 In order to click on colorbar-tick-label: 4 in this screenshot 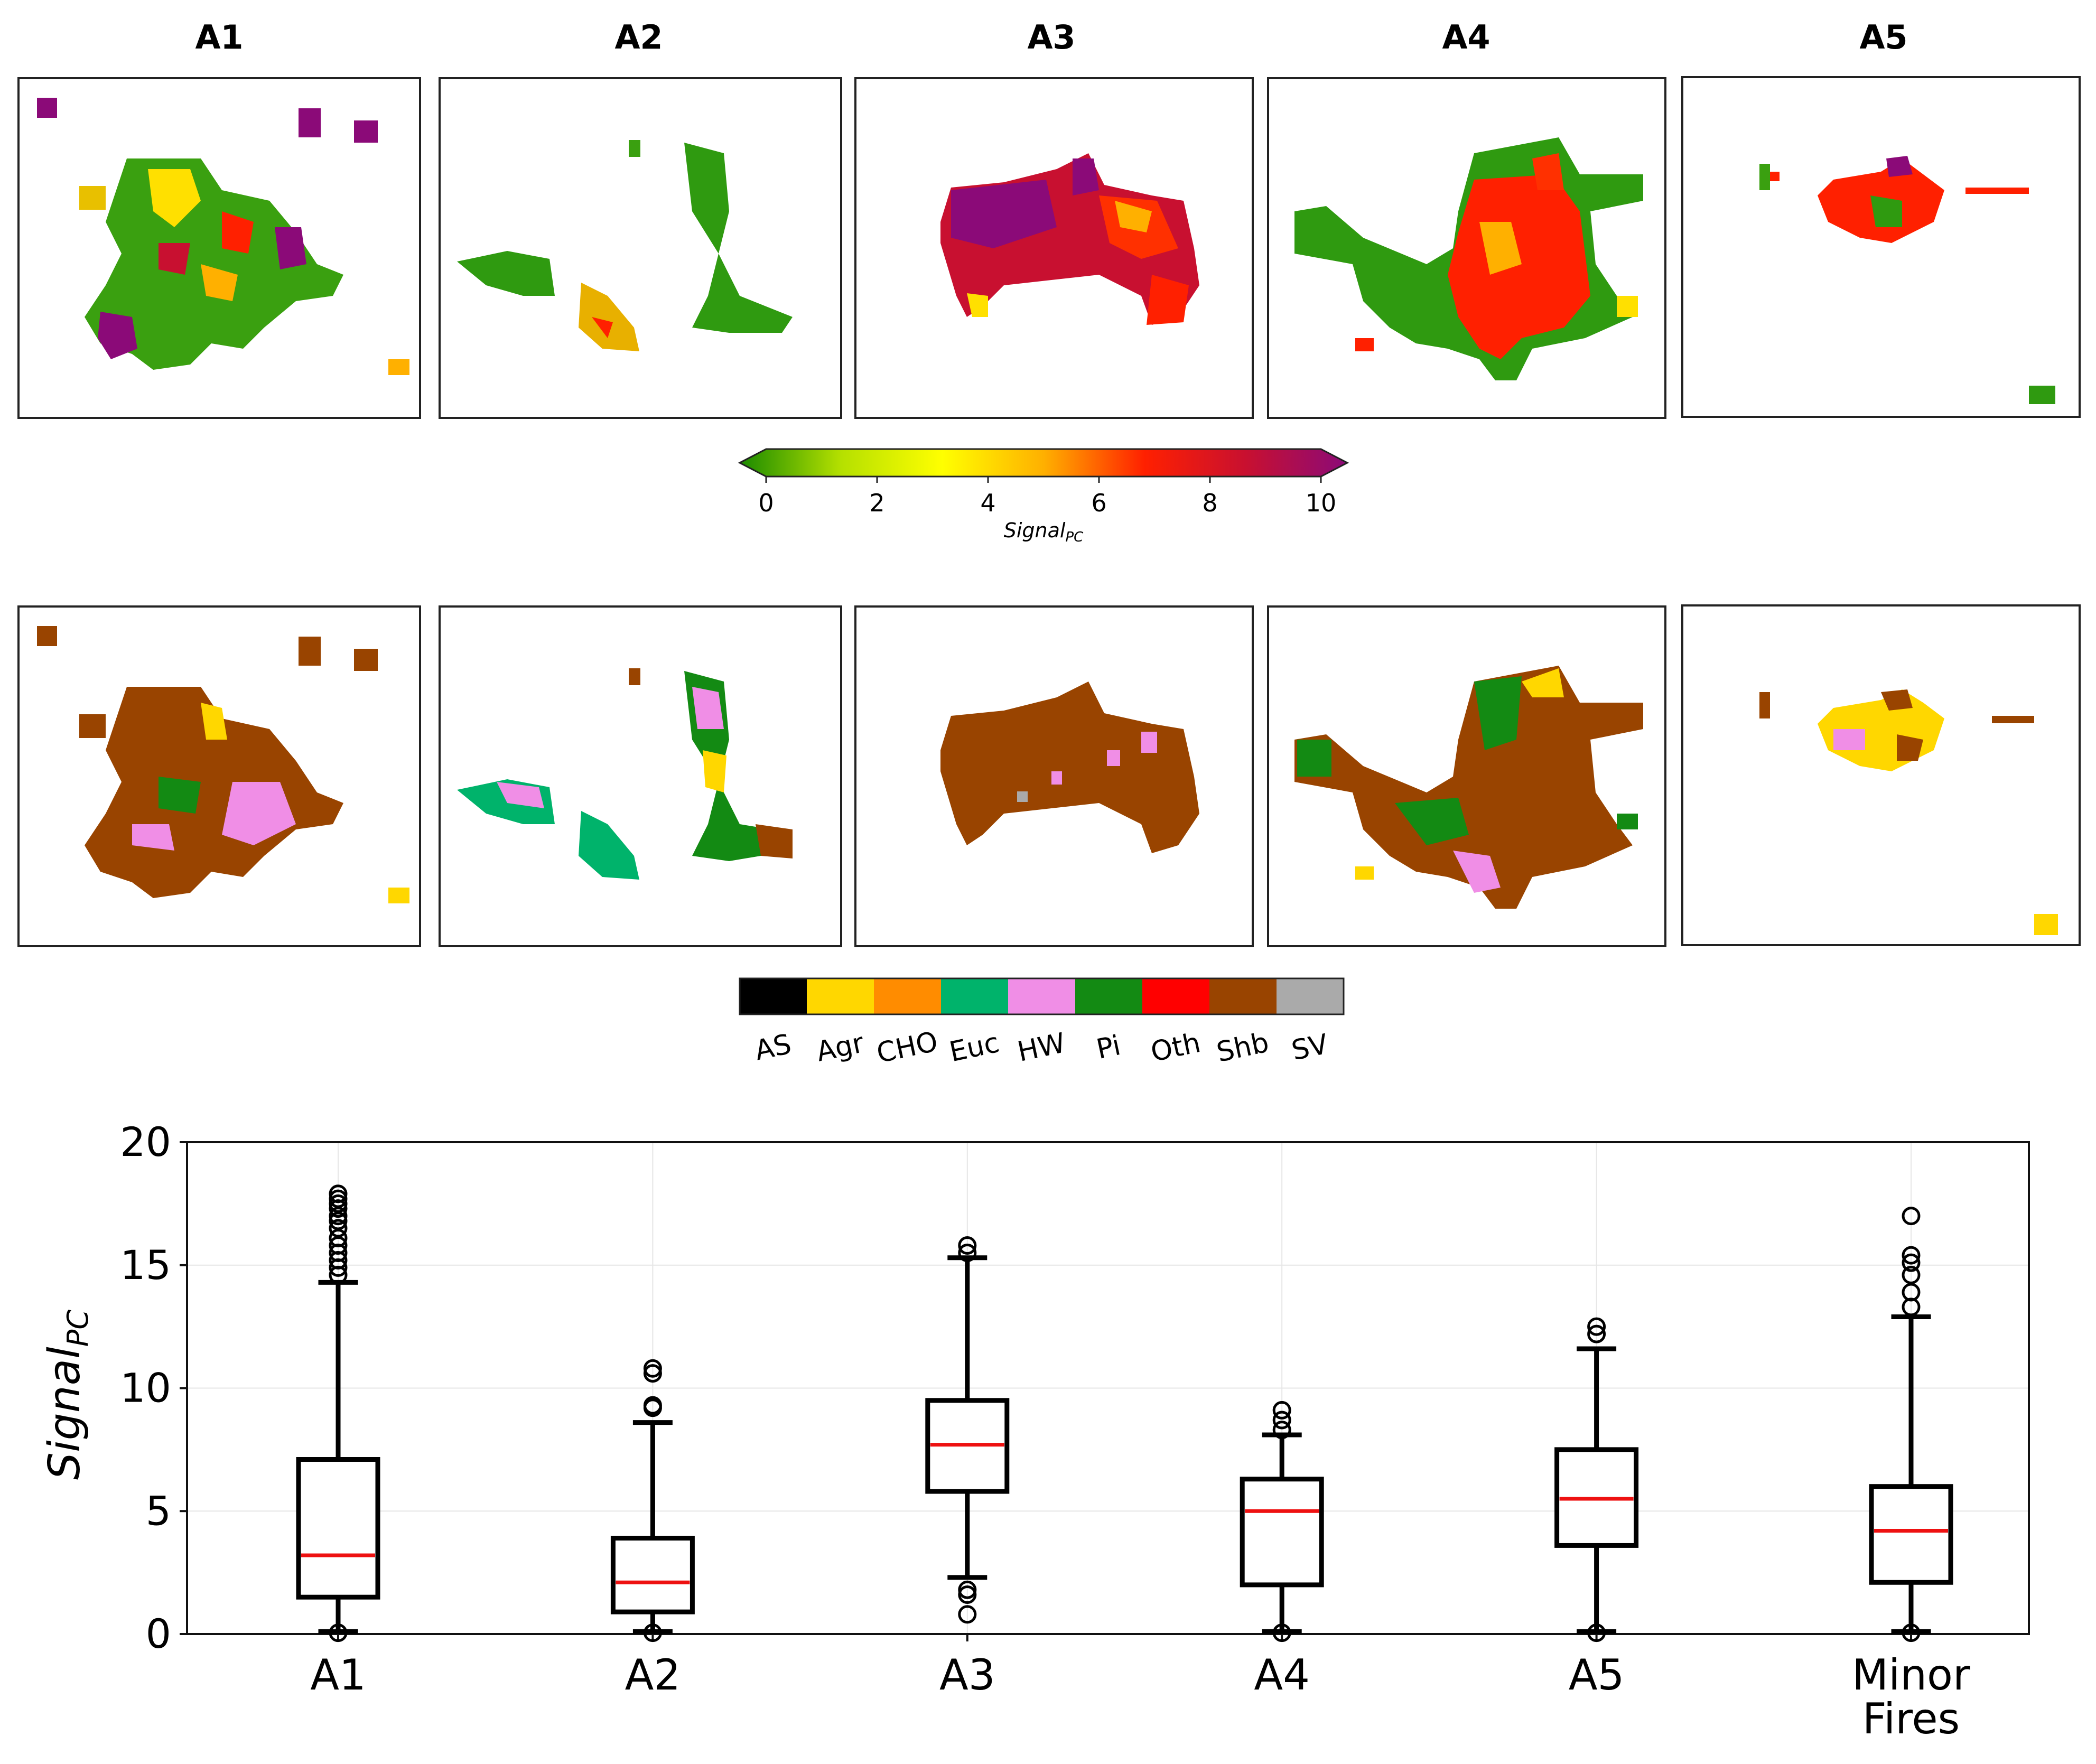, I will do `click(988, 503)`.